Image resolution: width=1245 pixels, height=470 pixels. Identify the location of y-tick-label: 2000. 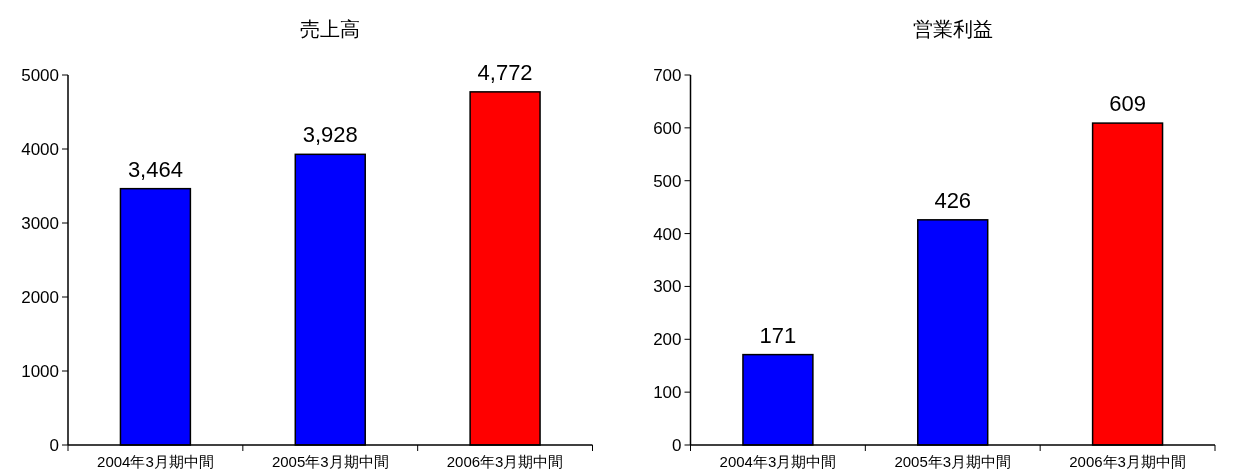
(40, 297).